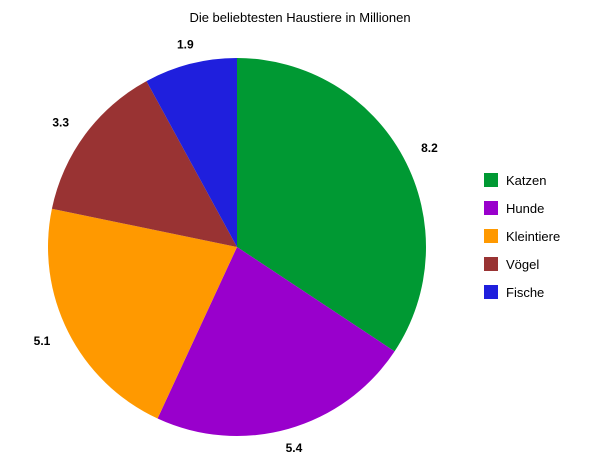 Image resolution: width=600 pixels, height=463 pixels. I want to click on legend-label: Vögel, so click(522, 264).